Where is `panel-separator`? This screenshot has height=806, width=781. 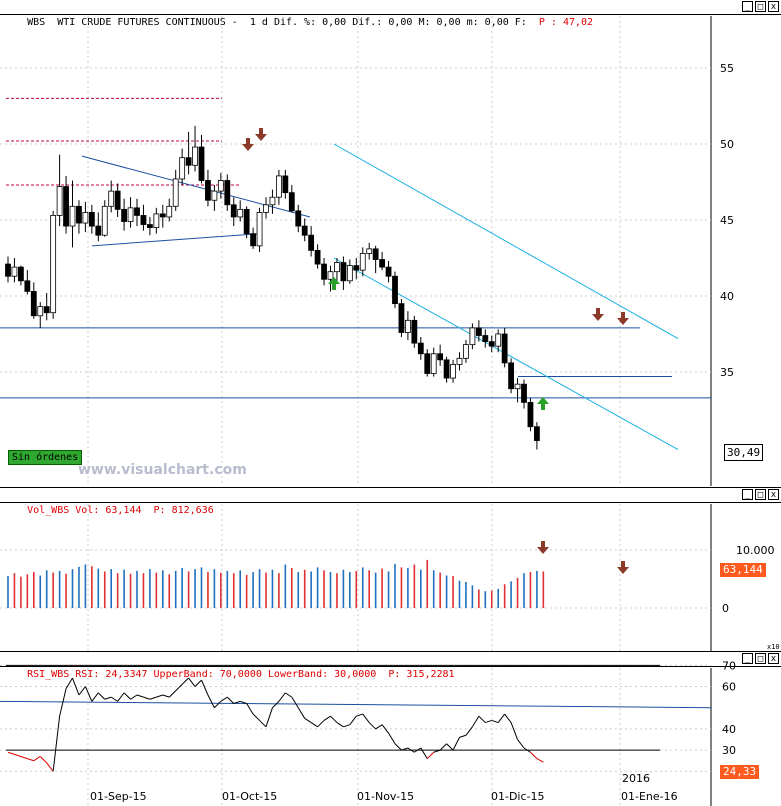 panel-separator is located at coordinates (390, 487).